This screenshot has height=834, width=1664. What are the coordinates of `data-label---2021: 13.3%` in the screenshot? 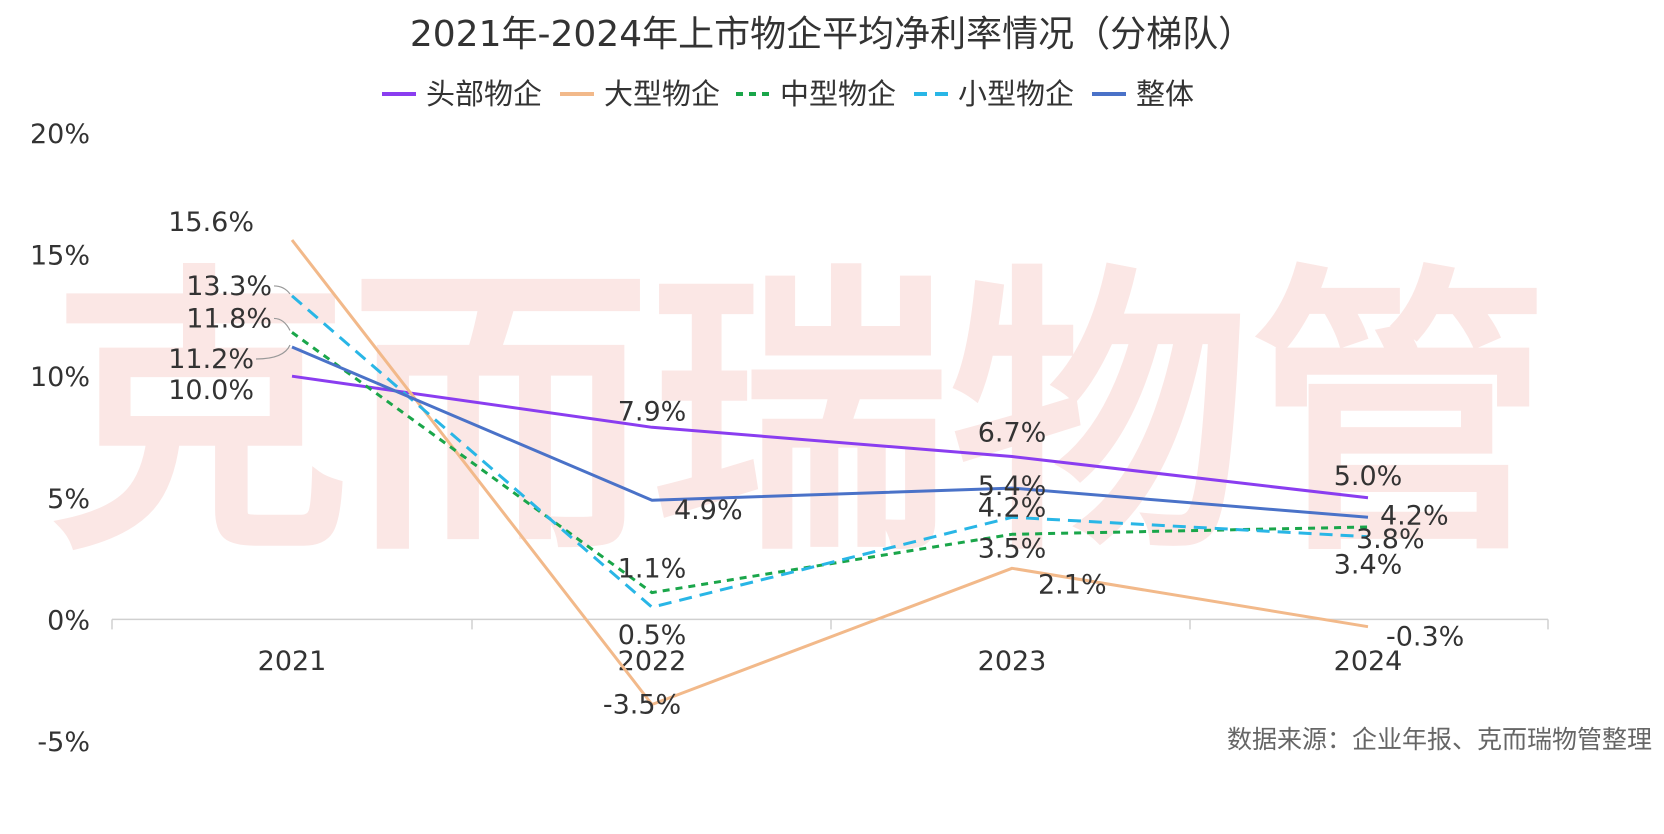 It's located at (229, 286).